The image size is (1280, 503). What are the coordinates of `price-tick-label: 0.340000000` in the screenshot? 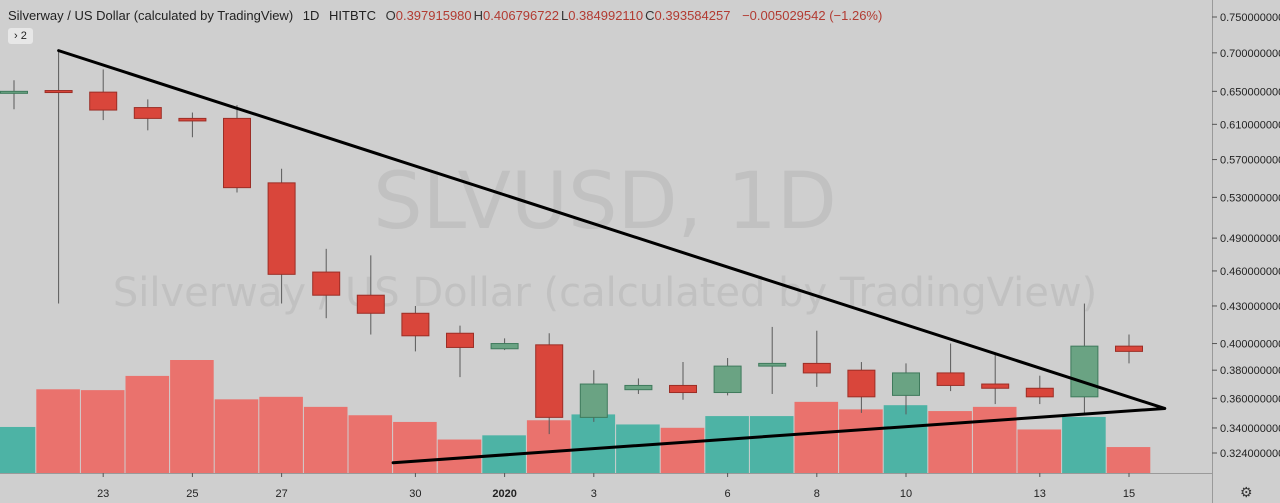 It's located at (1250, 429).